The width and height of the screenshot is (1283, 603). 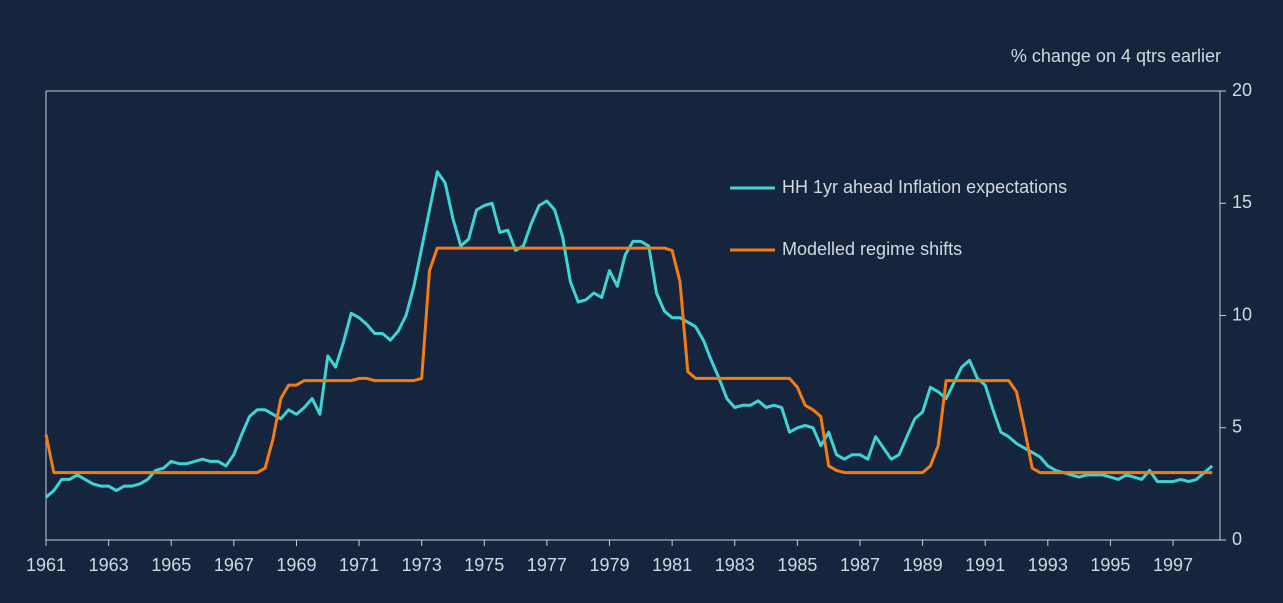 I want to click on legend-label: Modelled regime shifts, so click(x=872, y=249).